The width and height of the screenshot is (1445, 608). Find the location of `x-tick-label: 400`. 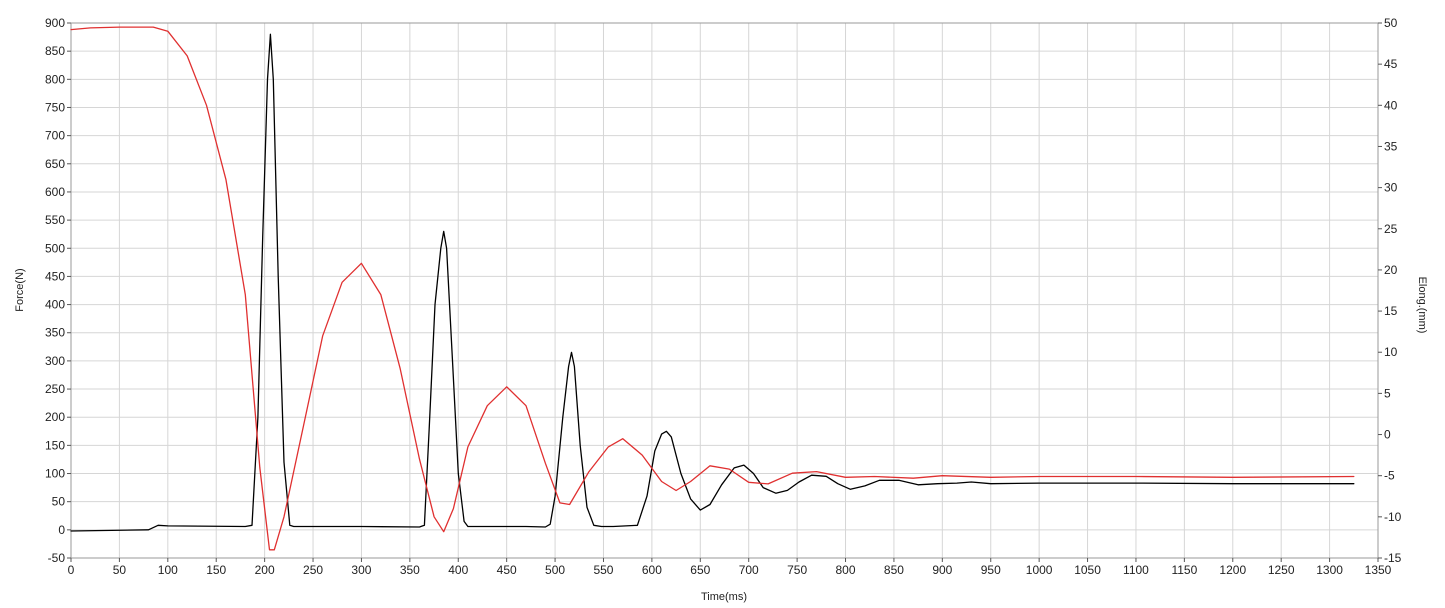

x-tick-label: 400 is located at coordinates (458, 570).